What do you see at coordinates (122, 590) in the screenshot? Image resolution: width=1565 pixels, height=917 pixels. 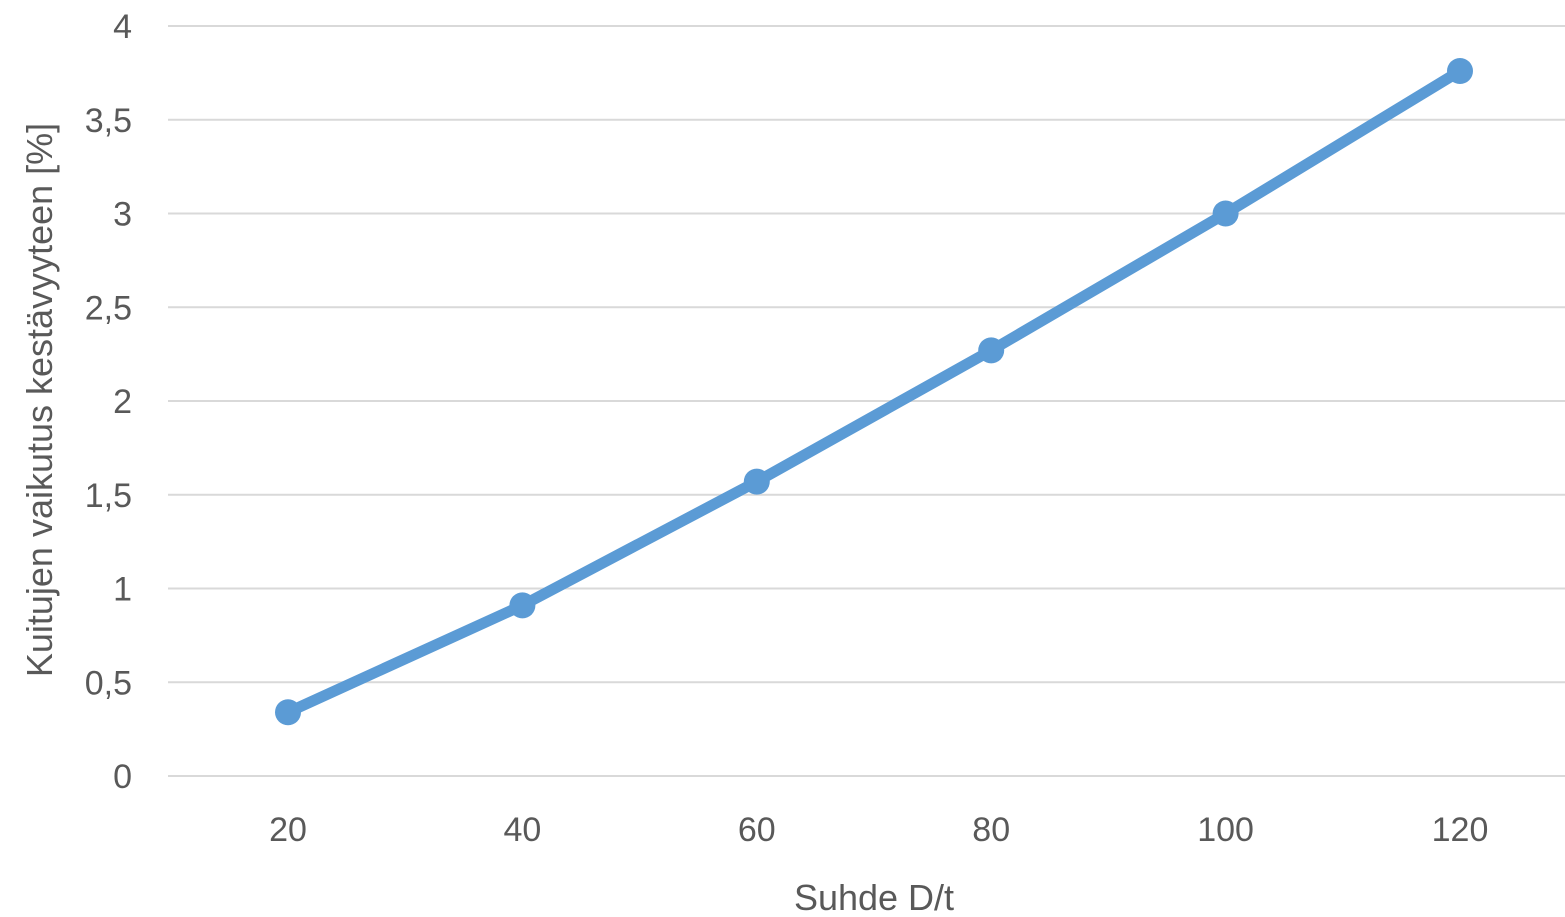 I see `y-tick-label: 1` at bounding box center [122, 590].